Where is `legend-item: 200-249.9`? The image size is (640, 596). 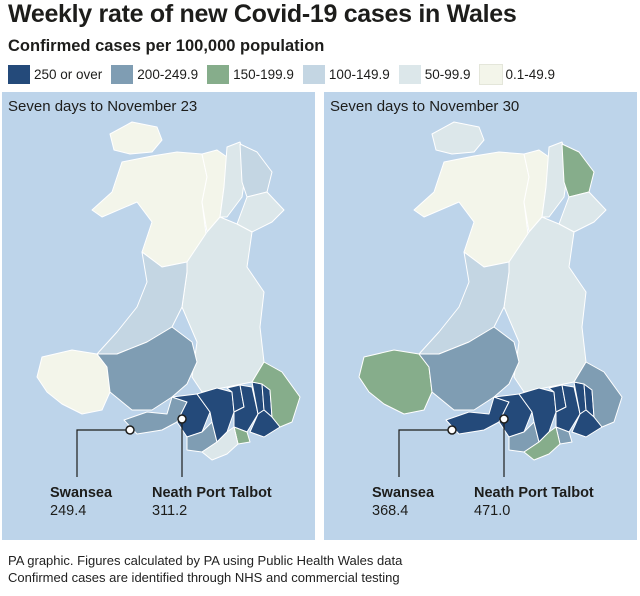
legend-item: 200-249.9 is located at coordinates (155, 74).